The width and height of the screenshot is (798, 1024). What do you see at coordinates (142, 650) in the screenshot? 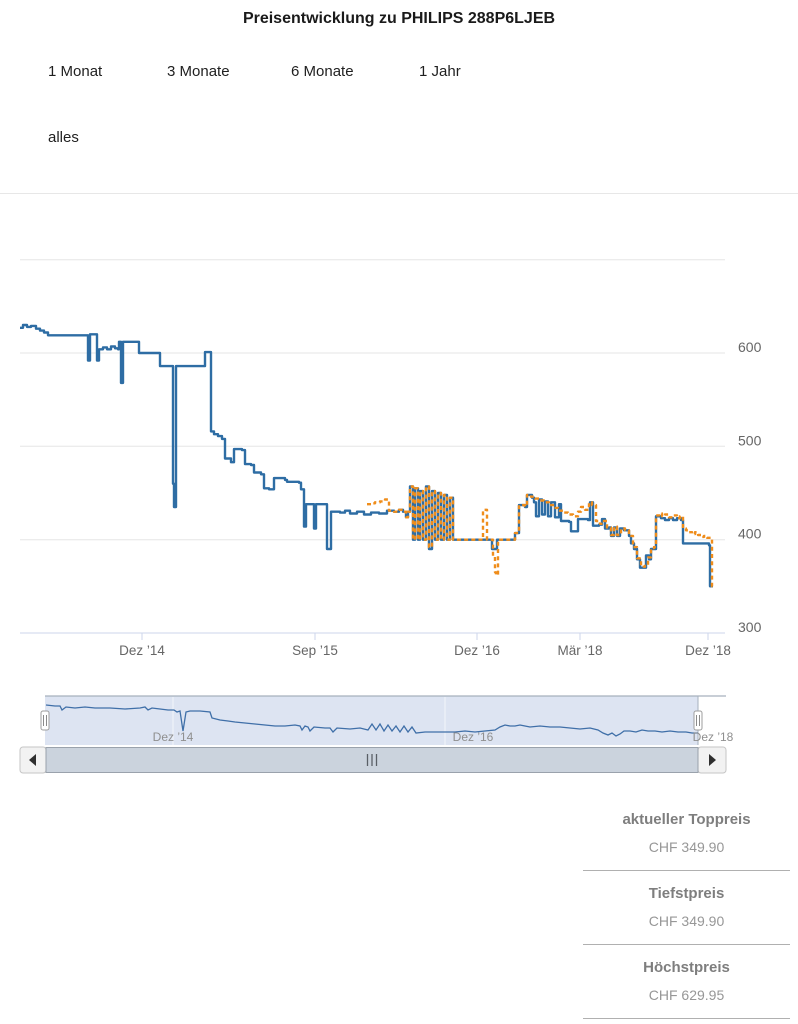
I see `x-axis-label: Dez ’14` at bounding box center [142, 650].